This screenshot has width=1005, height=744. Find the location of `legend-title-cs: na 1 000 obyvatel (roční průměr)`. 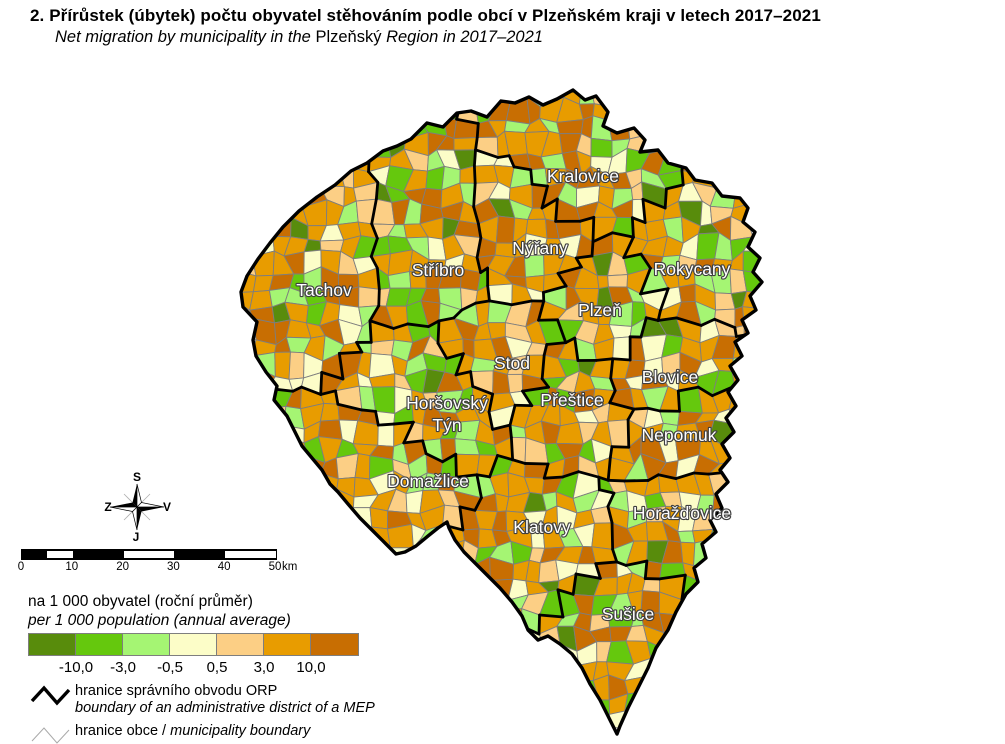

legend-title-cs: na 1 000 obyvatel (roční průměr) is located at coordinates (140, 601).